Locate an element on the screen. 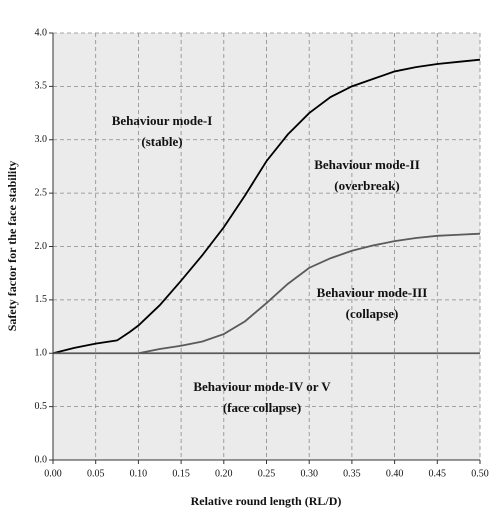 This screenshot has width=500, height=516. x-tick-label: 0.35 is located at coordinates (352, 473).